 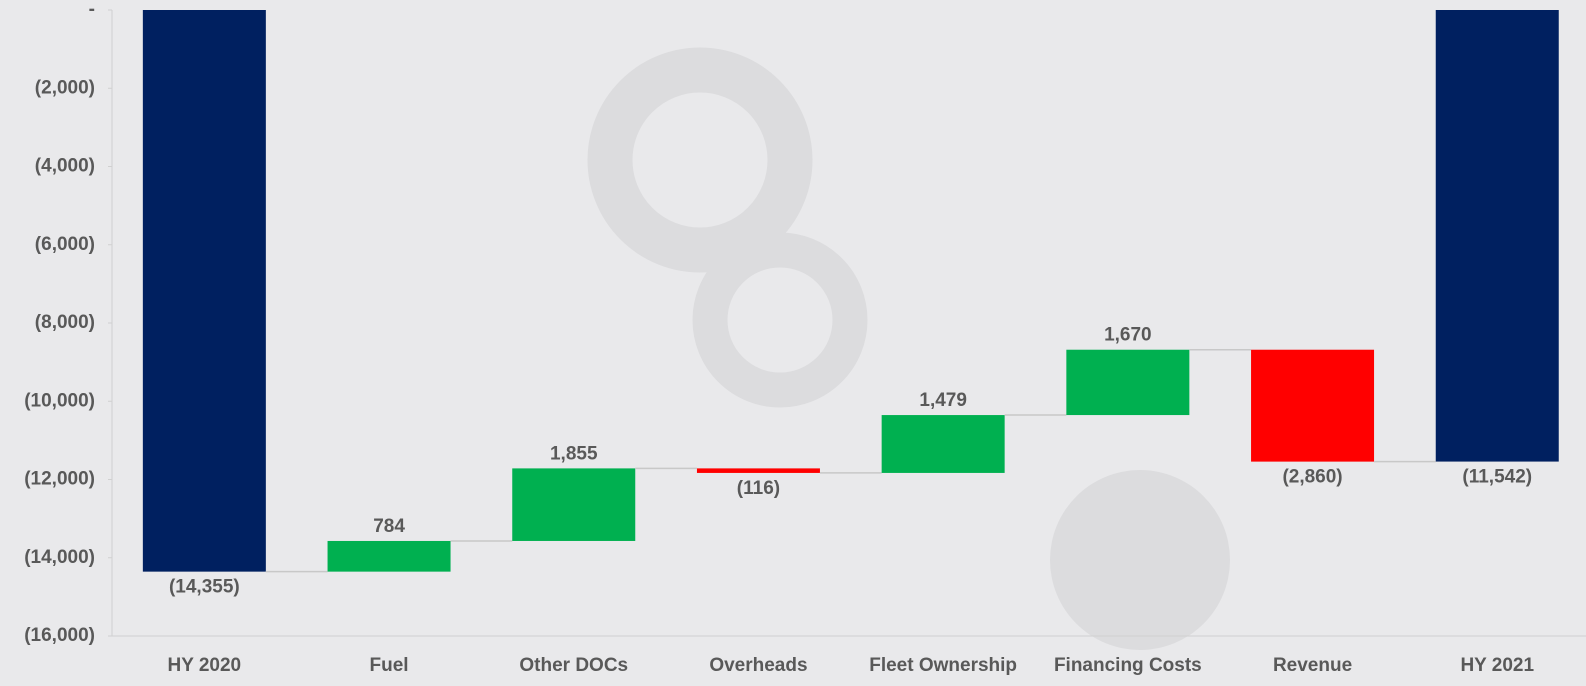 What do you see at coordinates (59, 557) in the screenshot?
I see `y-tick-label: (14,000)` at bounding box center [59, 557].